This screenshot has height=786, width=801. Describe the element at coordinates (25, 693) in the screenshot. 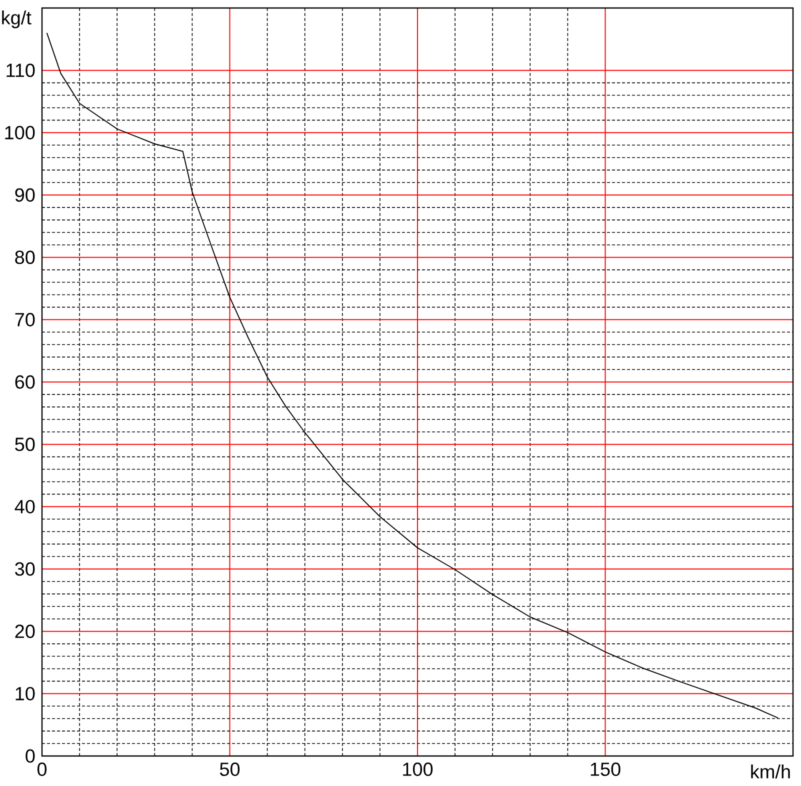

I see `y-tick-label: 10` at that location.